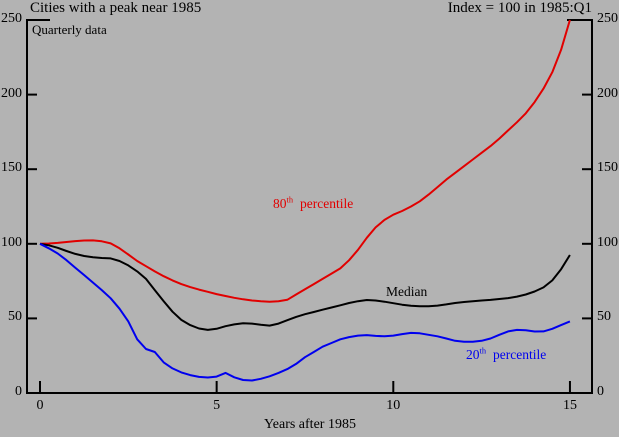  What do you see at coordinates (604, 317) in the screenshot?
I see `y-tick-label-right-50: 50` at bounding box center [604, 317].